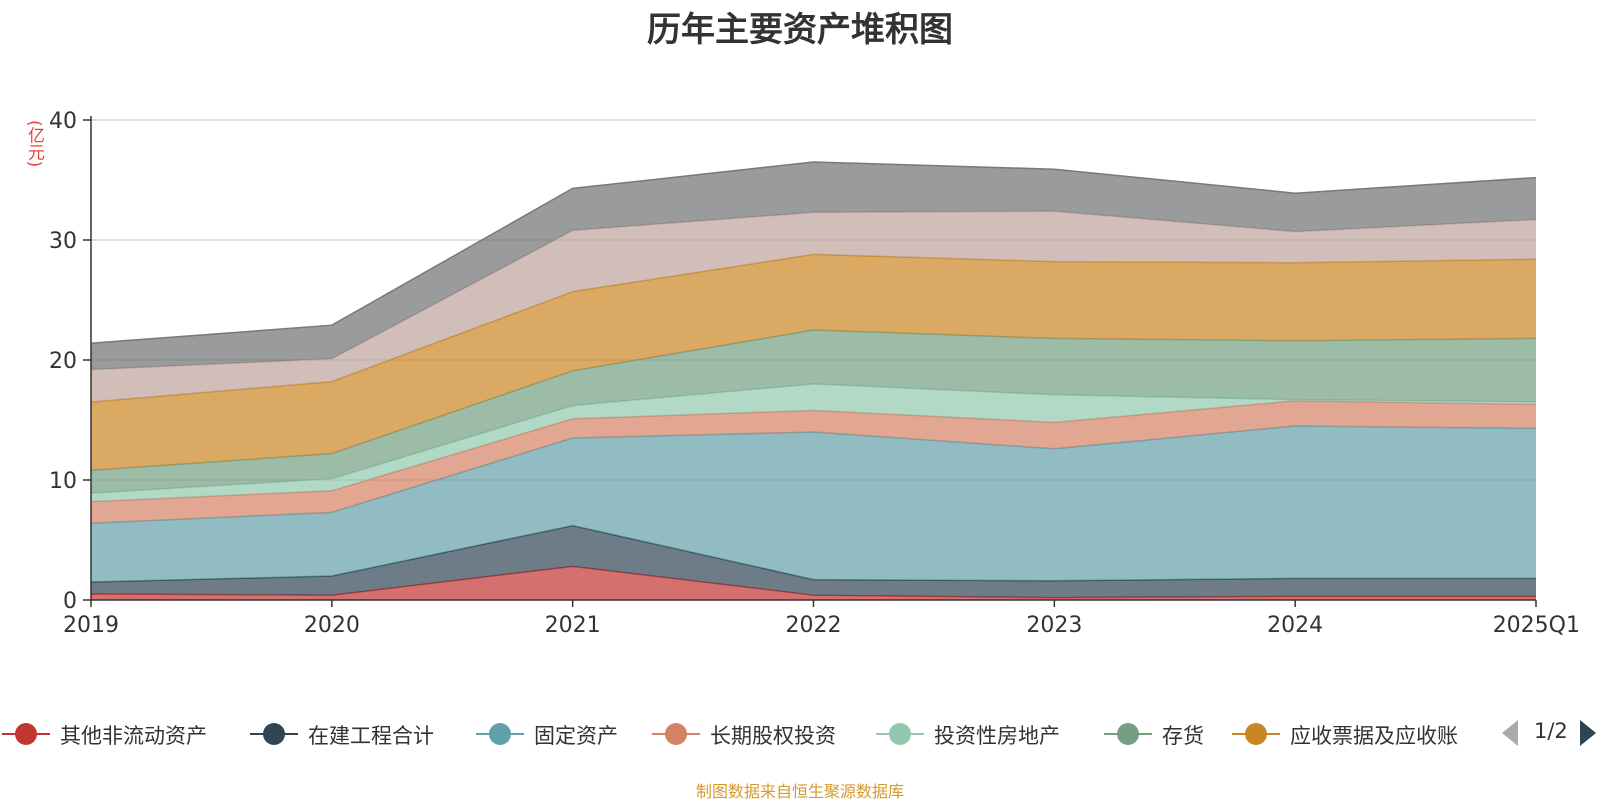 The image size is (1600, 802). Describe the element at coordinates (63, 481) in the screenshot. I see `y-tick-label: 10` at that location.